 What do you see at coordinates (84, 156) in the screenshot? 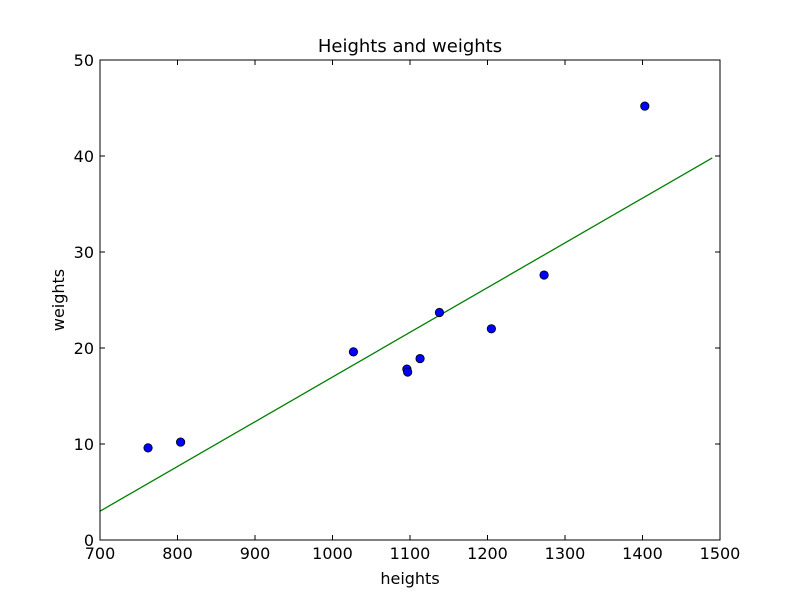
I see `y-tick-label: 40` at bounding box center [84, 156].